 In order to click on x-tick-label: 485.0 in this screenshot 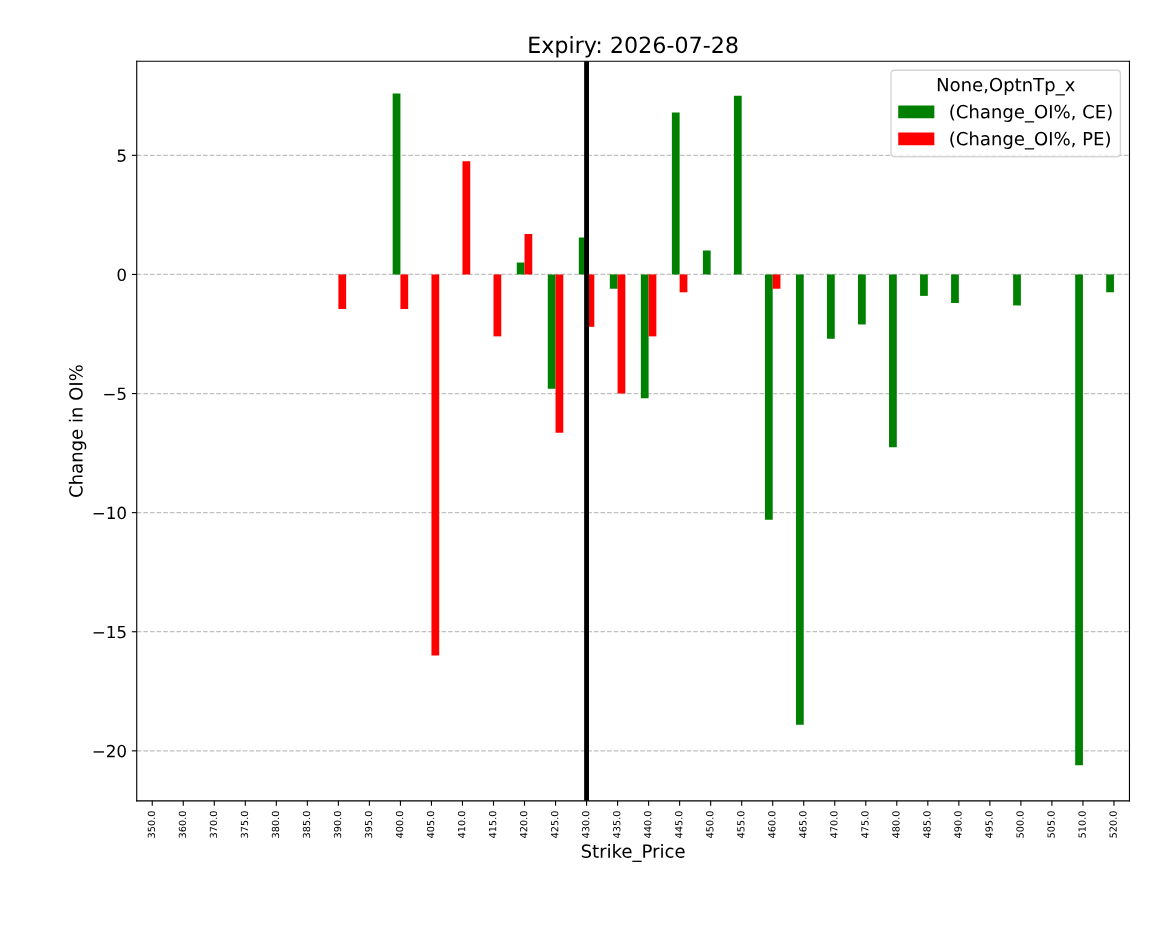, I will do `click(927, 824)`.